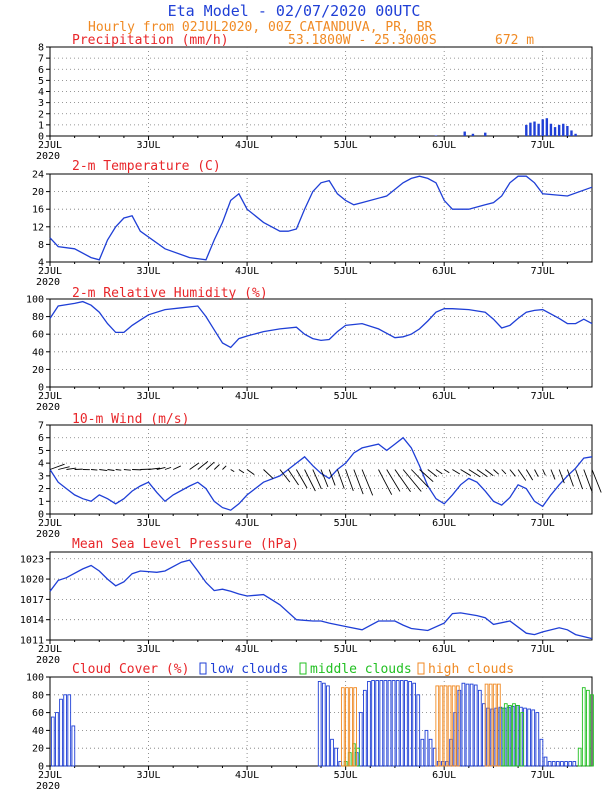  I want to click on y-tick-label: 8, so click(41, 245).